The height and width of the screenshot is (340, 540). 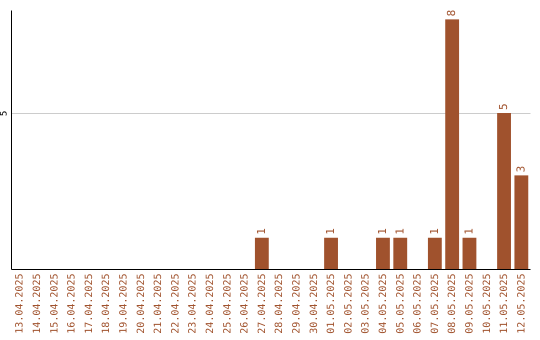 I want to click on x-tick-label: 24.04.2025, so click(x=210, y=304).